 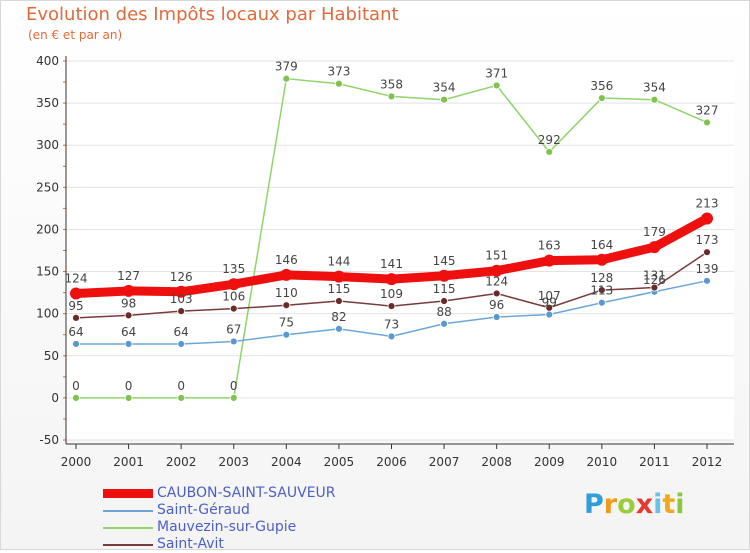 What do you see at coordinates (338, 289) in the screenshot?
I see `data-label-saint-avit: 115` at bounding box center [338, 289].